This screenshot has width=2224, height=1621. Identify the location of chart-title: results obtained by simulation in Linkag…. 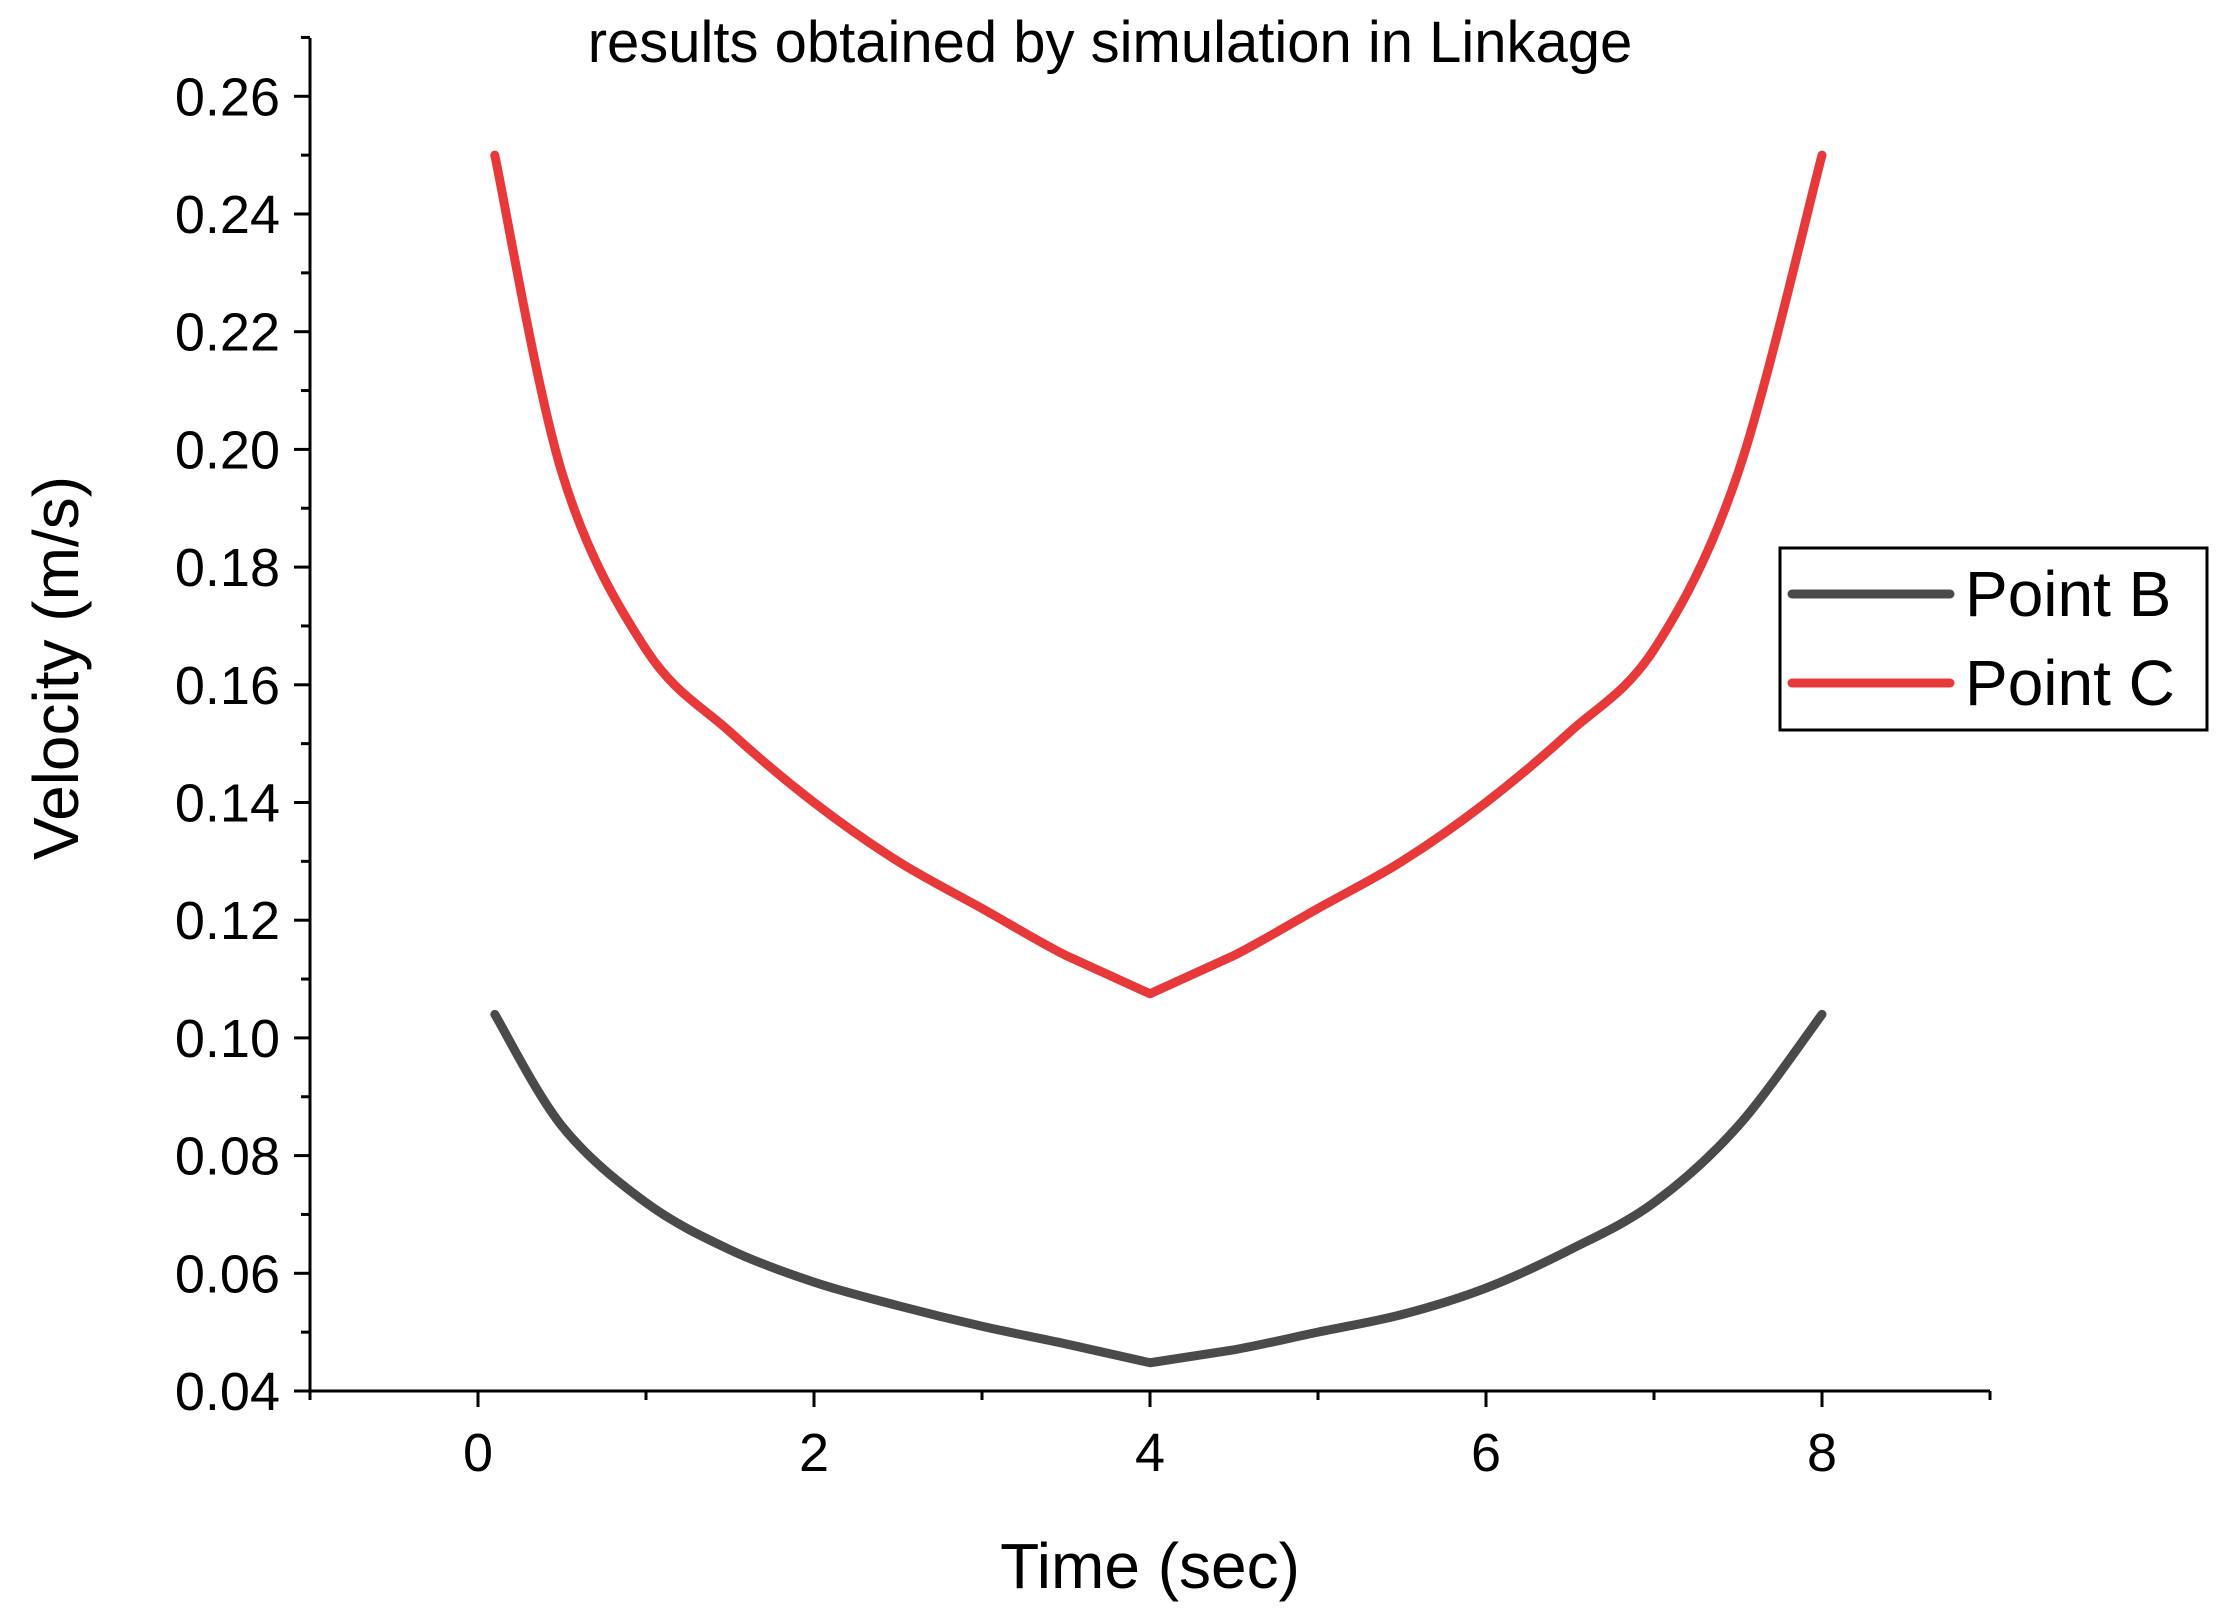
(1110, 42).